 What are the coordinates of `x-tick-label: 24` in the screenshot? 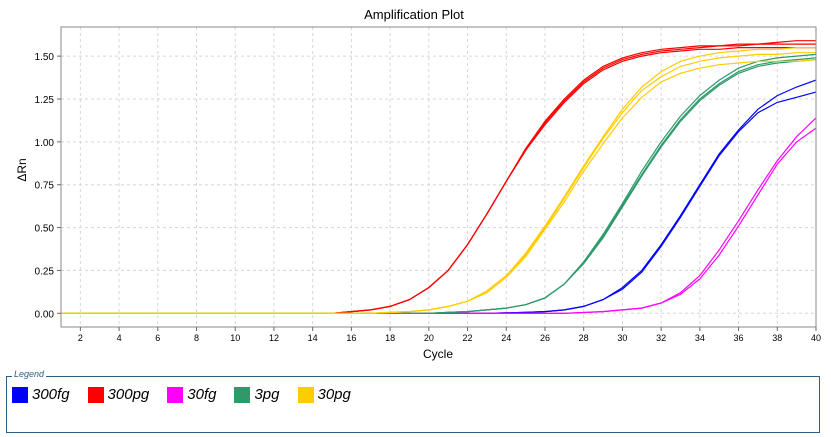 It's located at (506, 338).